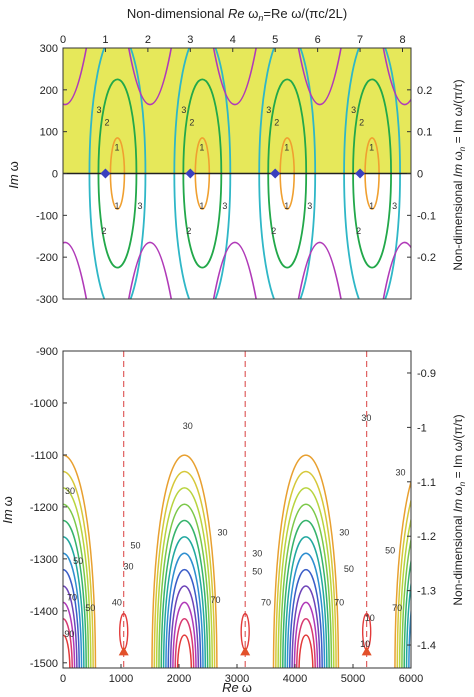 Image resolution: width=474 pixels, height=697 pixels. What do you see at coordinates (179, 679) in the screenshot?
I see `bottom-x-tick-label: 2000` at bounding box center [179, 679].